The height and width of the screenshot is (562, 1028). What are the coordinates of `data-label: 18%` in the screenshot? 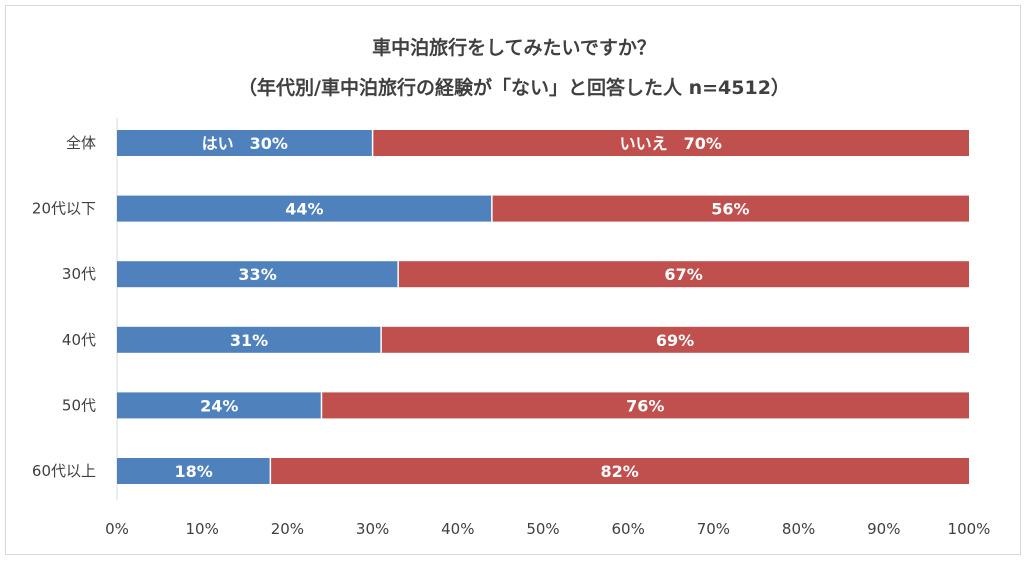 It's located at (194, 471).